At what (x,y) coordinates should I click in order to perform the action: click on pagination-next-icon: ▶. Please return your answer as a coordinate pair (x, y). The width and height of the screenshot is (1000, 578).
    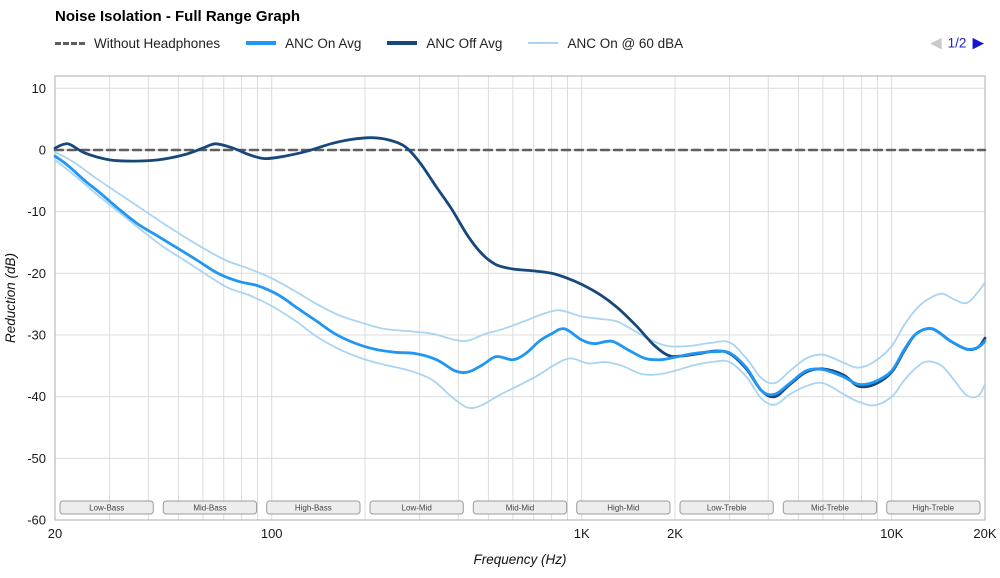
    Looking at the image, I should click on (978, 43).